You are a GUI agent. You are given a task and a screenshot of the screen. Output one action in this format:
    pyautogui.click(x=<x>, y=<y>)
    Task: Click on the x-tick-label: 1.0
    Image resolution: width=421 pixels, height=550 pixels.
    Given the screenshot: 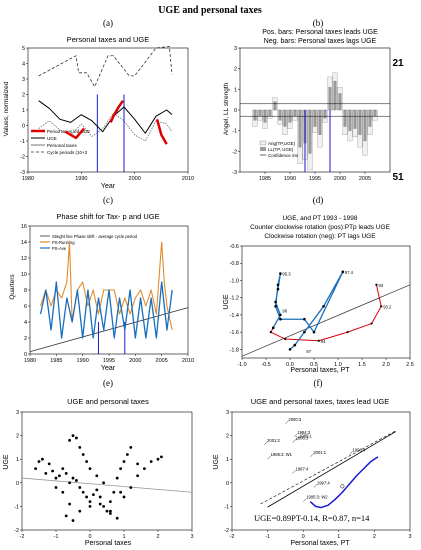 What is the action you would take?
    pyautogui.click(x=338, y=365)
    